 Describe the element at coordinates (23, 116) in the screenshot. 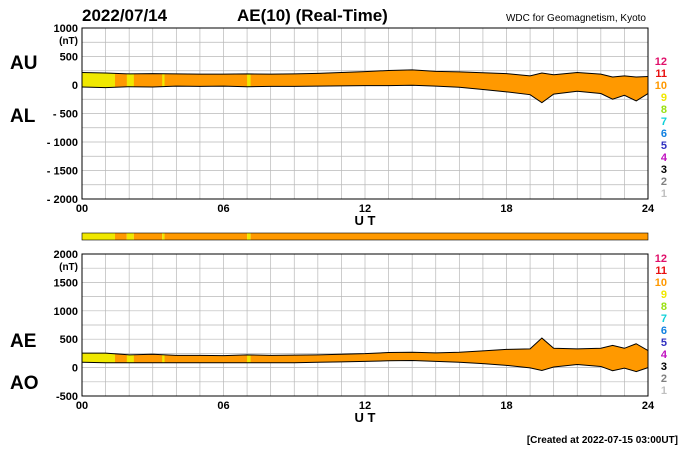

I see `al-series-label: AL` at that location.